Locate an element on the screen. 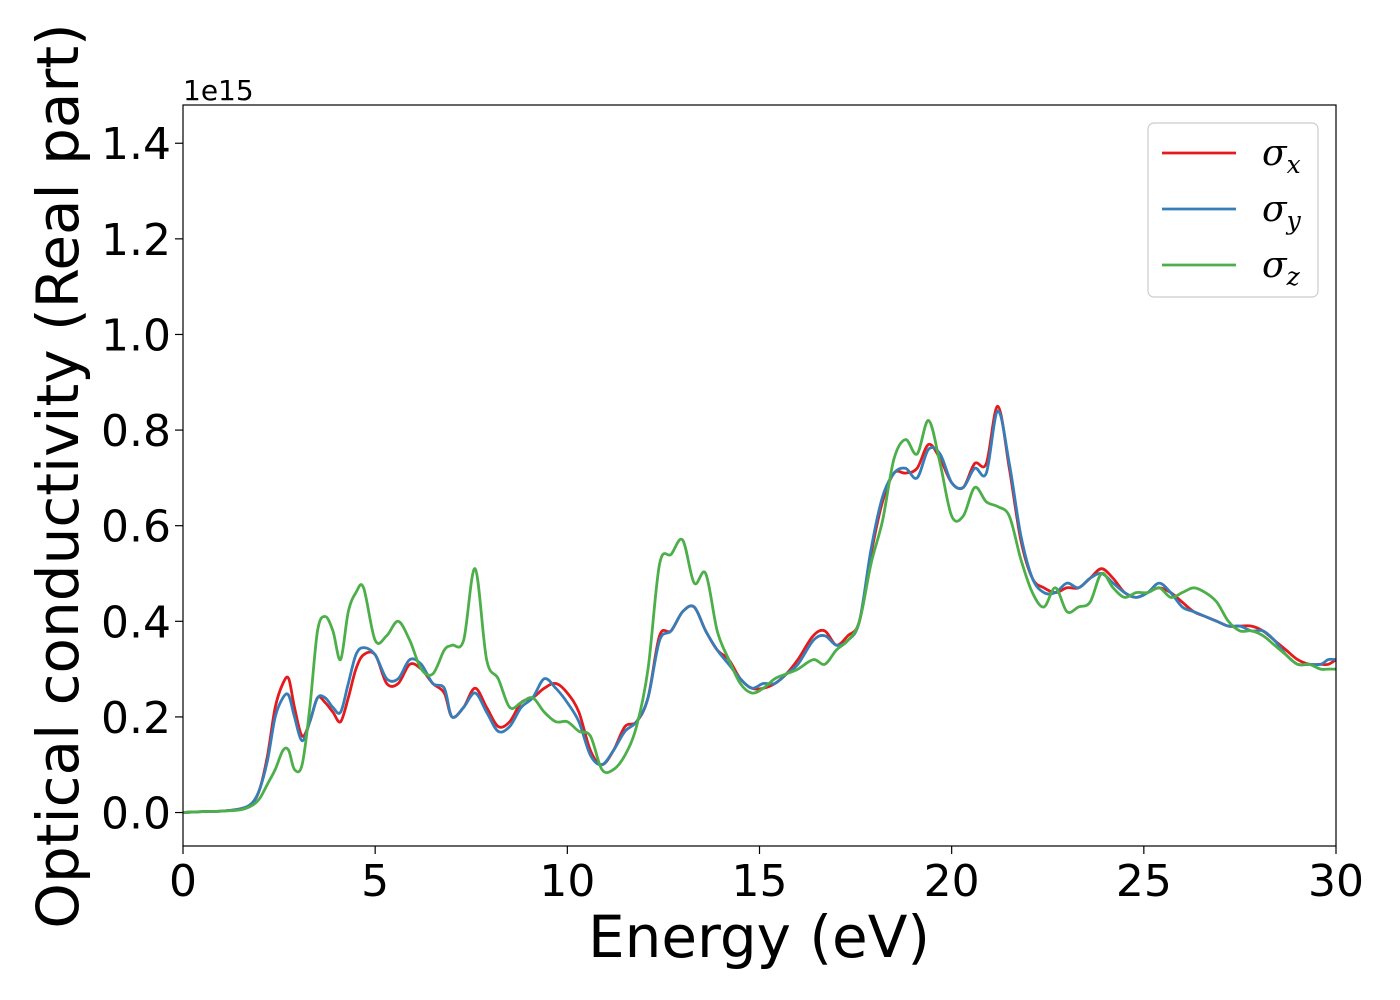 This screenshot has height=1000, width=1400. x-tick-label: 15 is located at coordinates (760, 881).